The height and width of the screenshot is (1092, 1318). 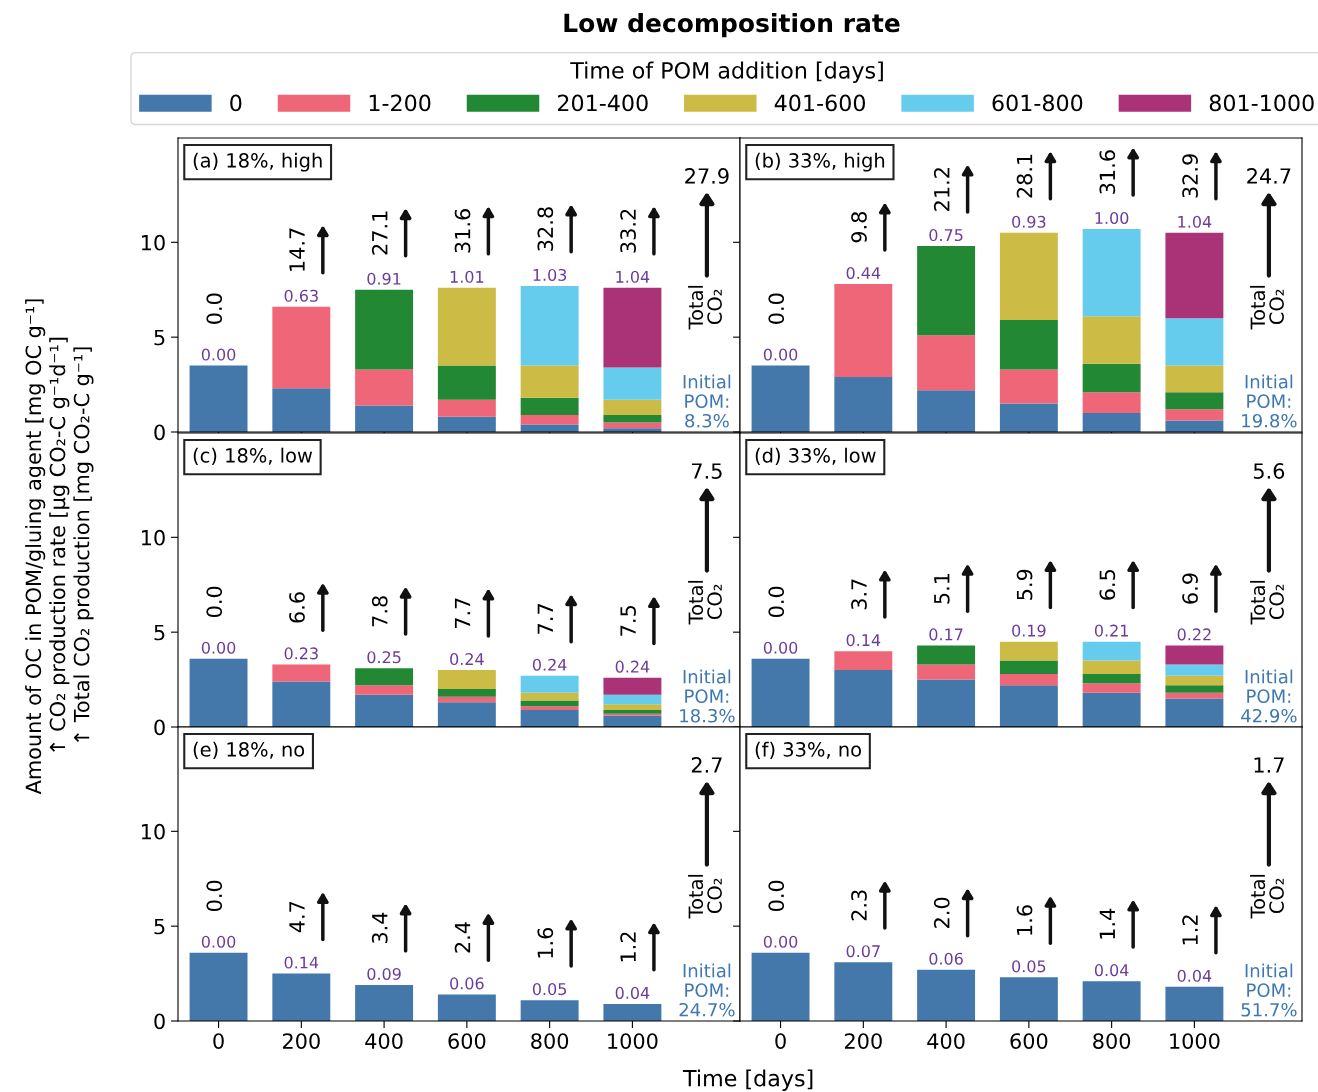 What do you see at coordinates (815, 456) in the screenshot?
I see `text: (d) 33%, low` at bounding box center [815, 456].